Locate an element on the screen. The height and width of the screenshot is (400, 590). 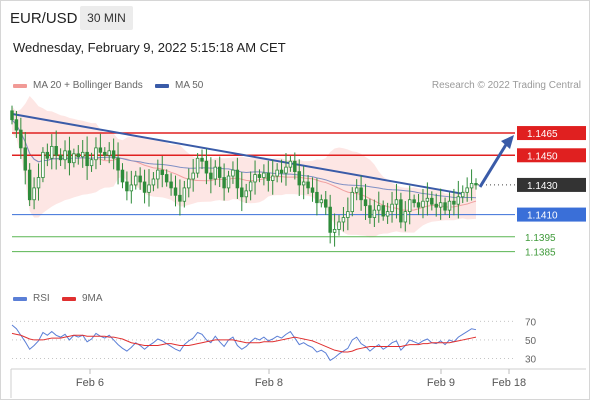
legend-bollinger-swatch is located at coordinates (20, 85).